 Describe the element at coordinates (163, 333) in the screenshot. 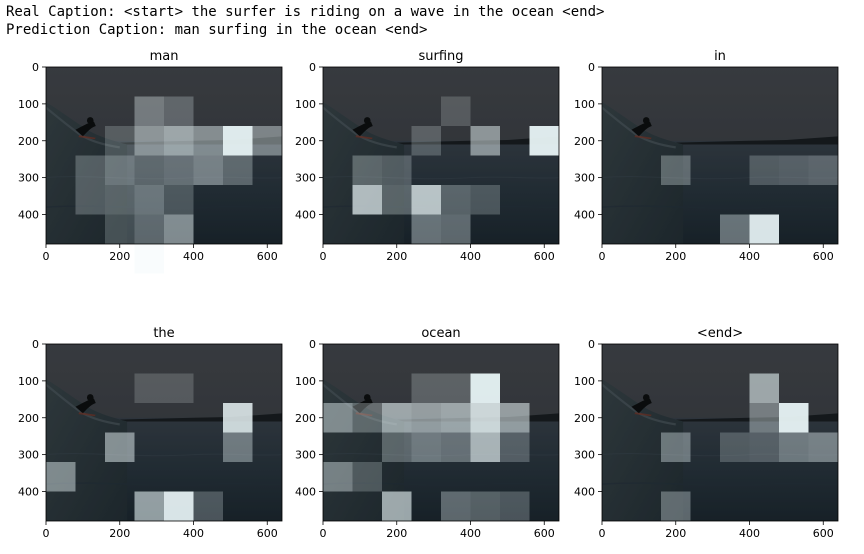

I see `panel-title: the` at that location.